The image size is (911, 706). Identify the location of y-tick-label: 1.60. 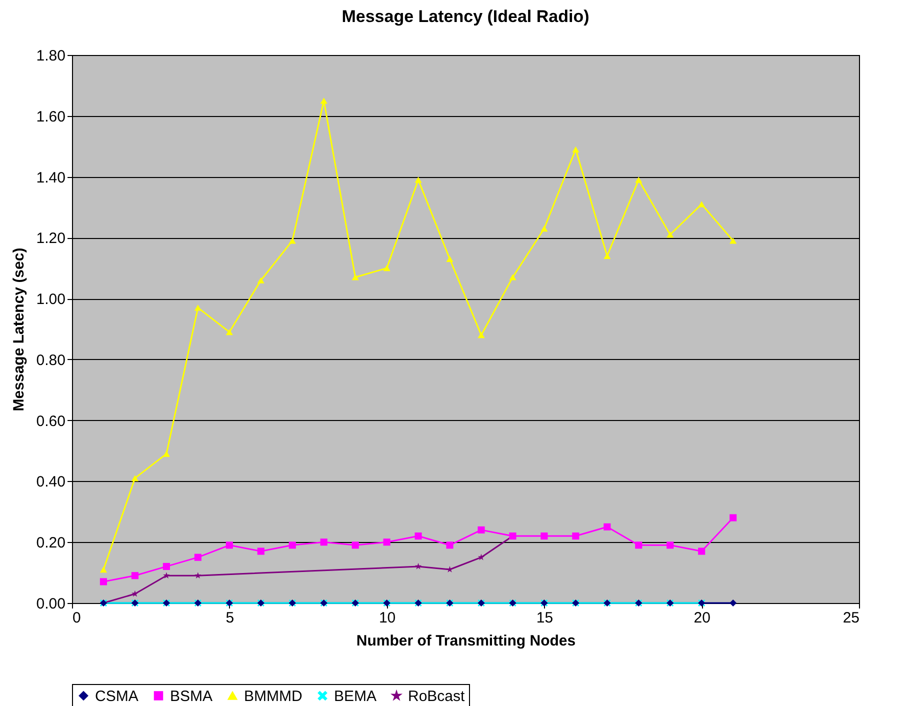
(51, 117).